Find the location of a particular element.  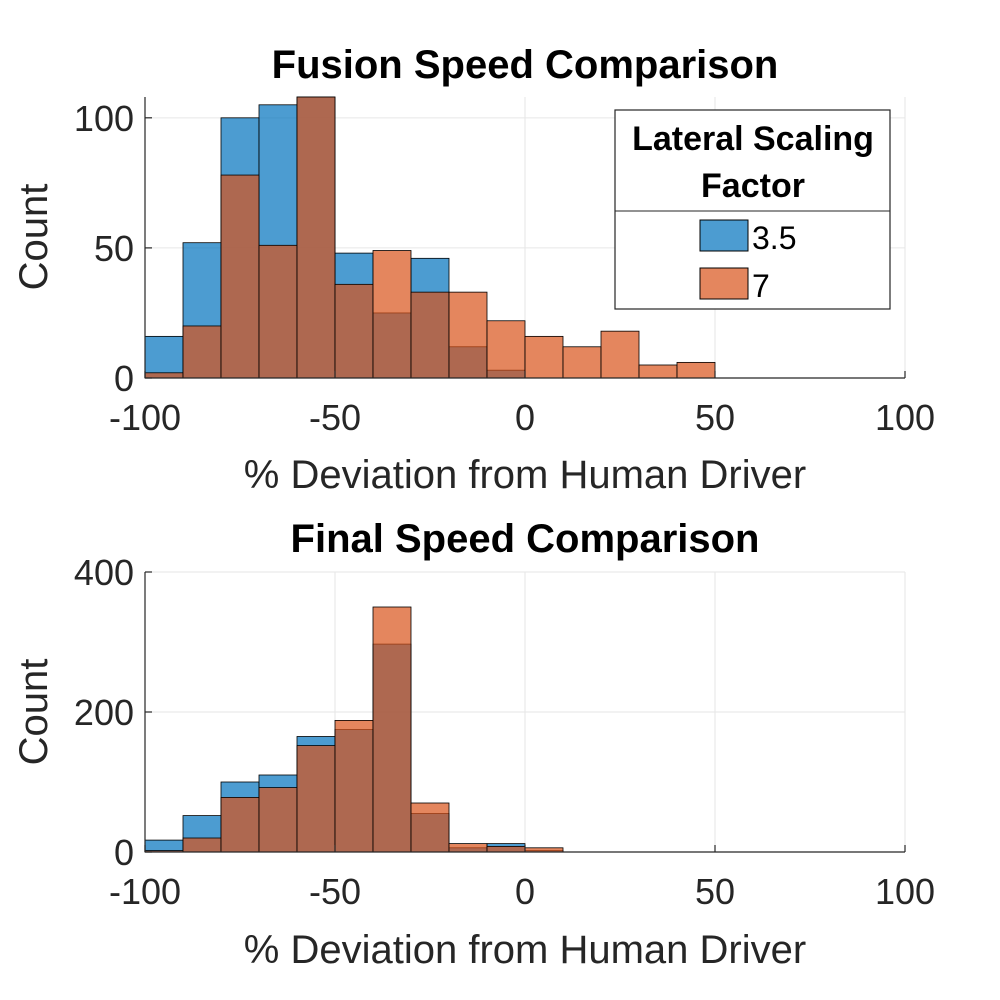

legend-title-line1: Lateral Scaling is located at coordinates (753, 139).